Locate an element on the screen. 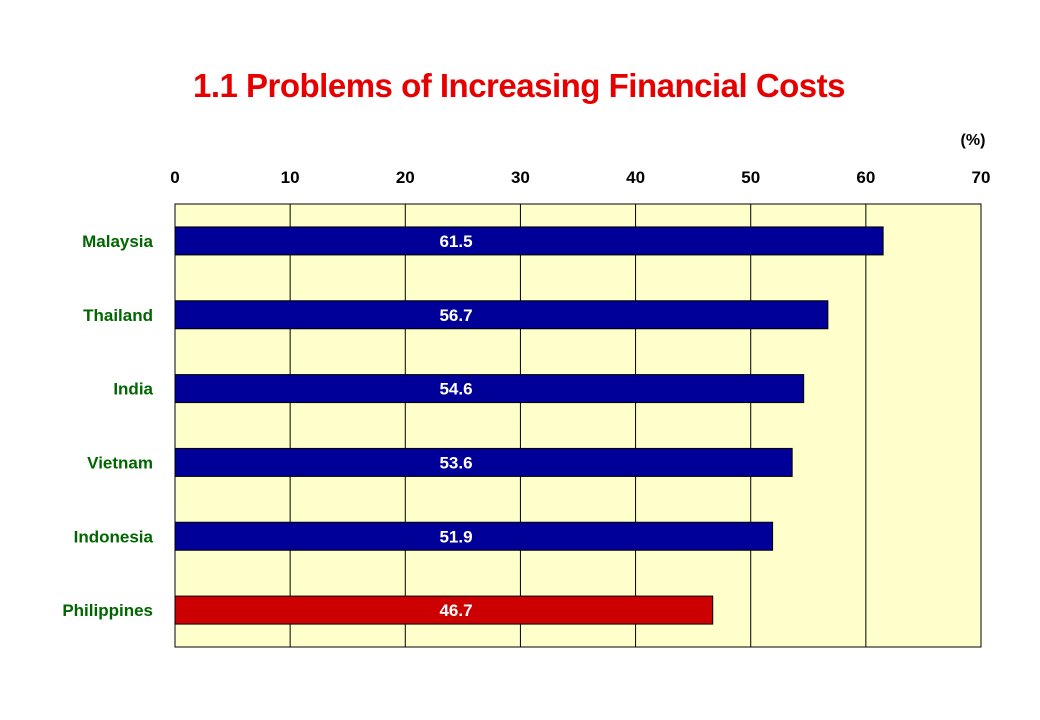 This screenshot has height=720, width=1040. bar-philippines is located at coordinates (444, 610).